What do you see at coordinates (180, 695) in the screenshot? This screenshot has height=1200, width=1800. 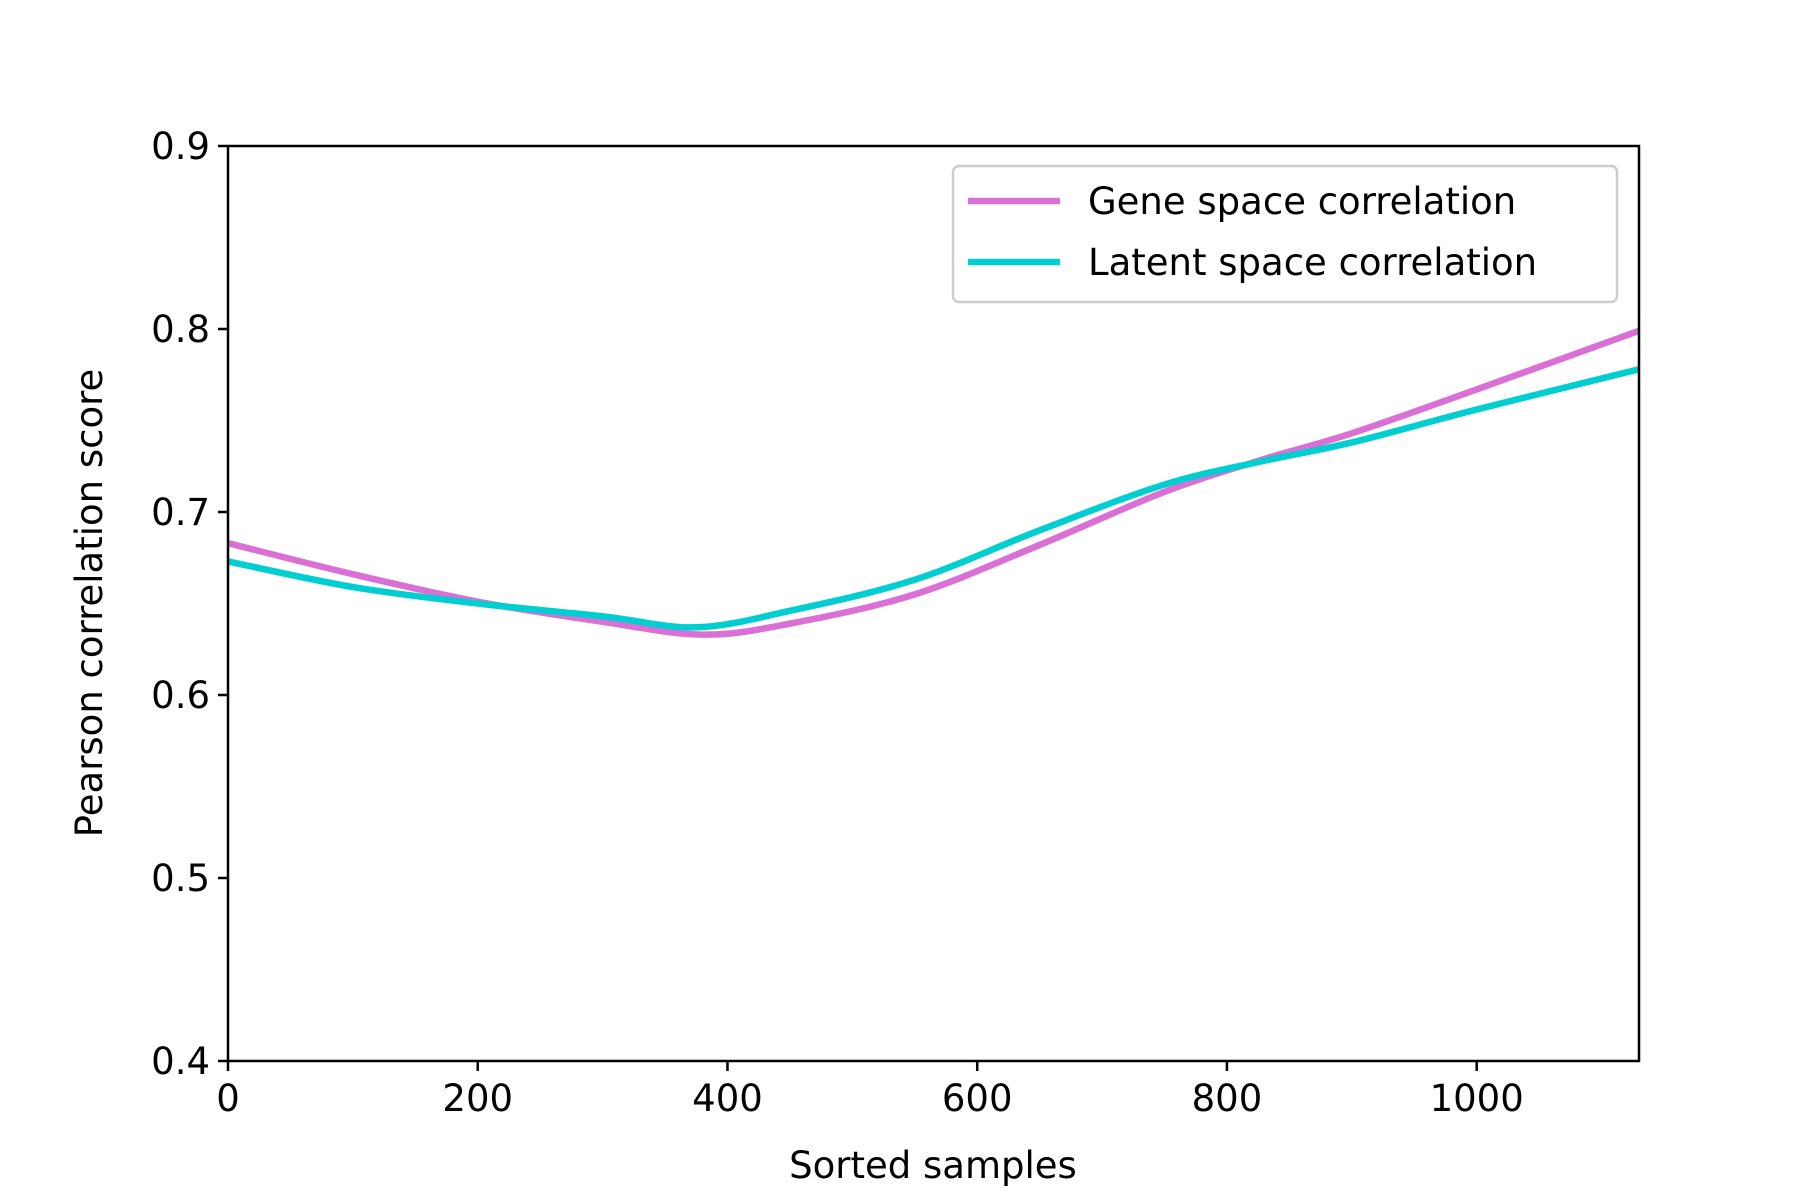 I see `y-tick-label: 0.6` at bounding box center [180, 695].